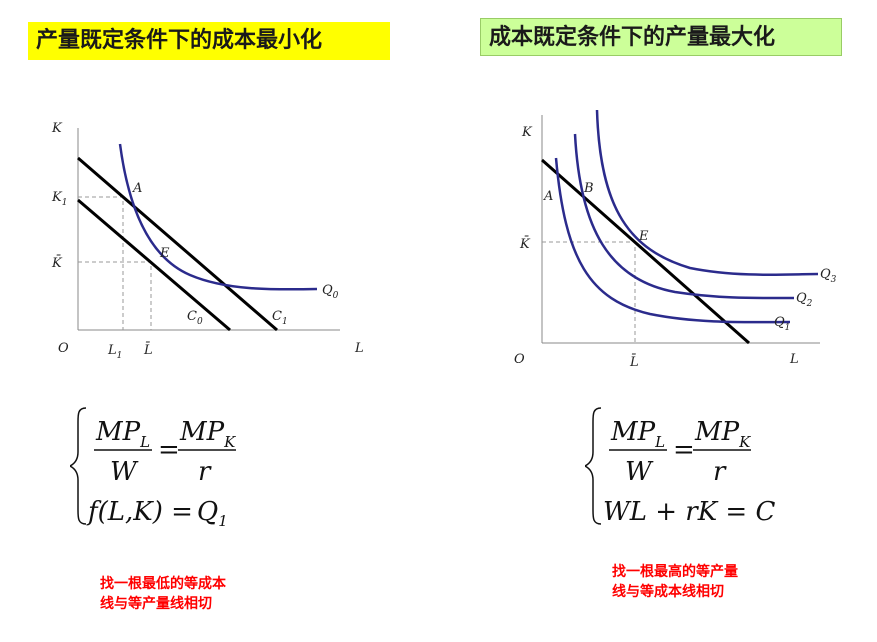 This screenshot has width=877, height=642. What do you see at coordinates (209, 41) in the screenshot?
I see `title-cost-minimization: 产量既定条件下的成本最小化` at bounding box center [209, 41].